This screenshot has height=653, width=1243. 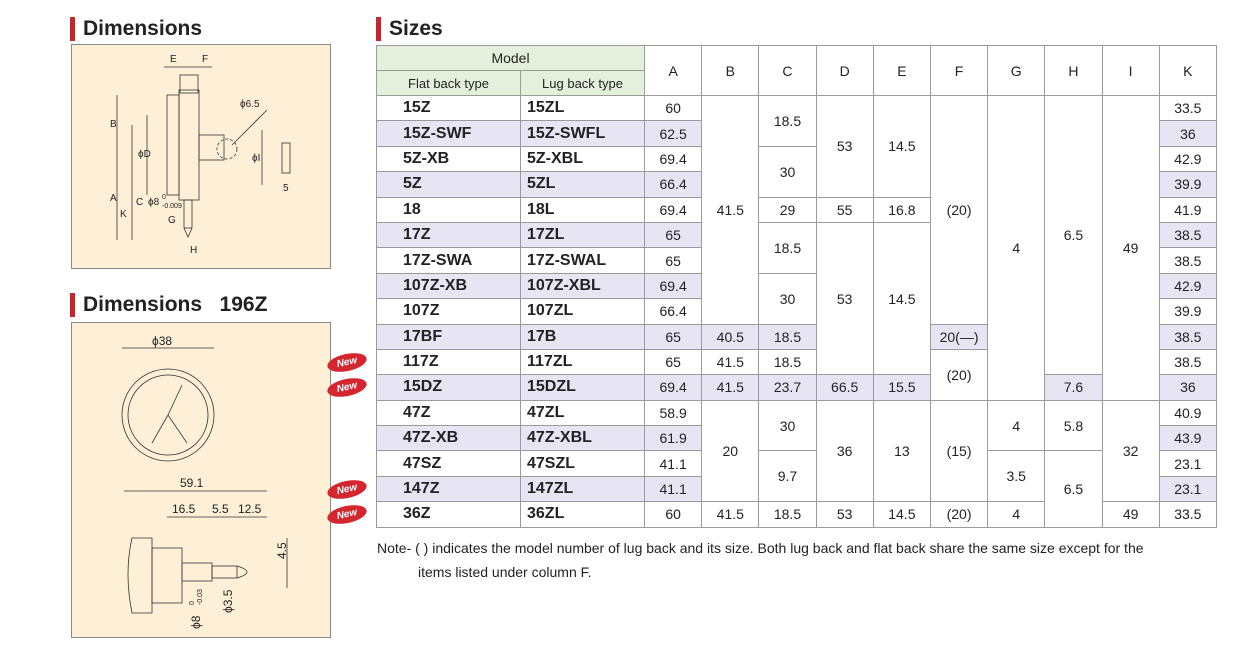 What do you see at coordinates (582, 133) in the screenshot?
I see `model-cell: 15Z-SWFL` at bounding box center [582, 133].